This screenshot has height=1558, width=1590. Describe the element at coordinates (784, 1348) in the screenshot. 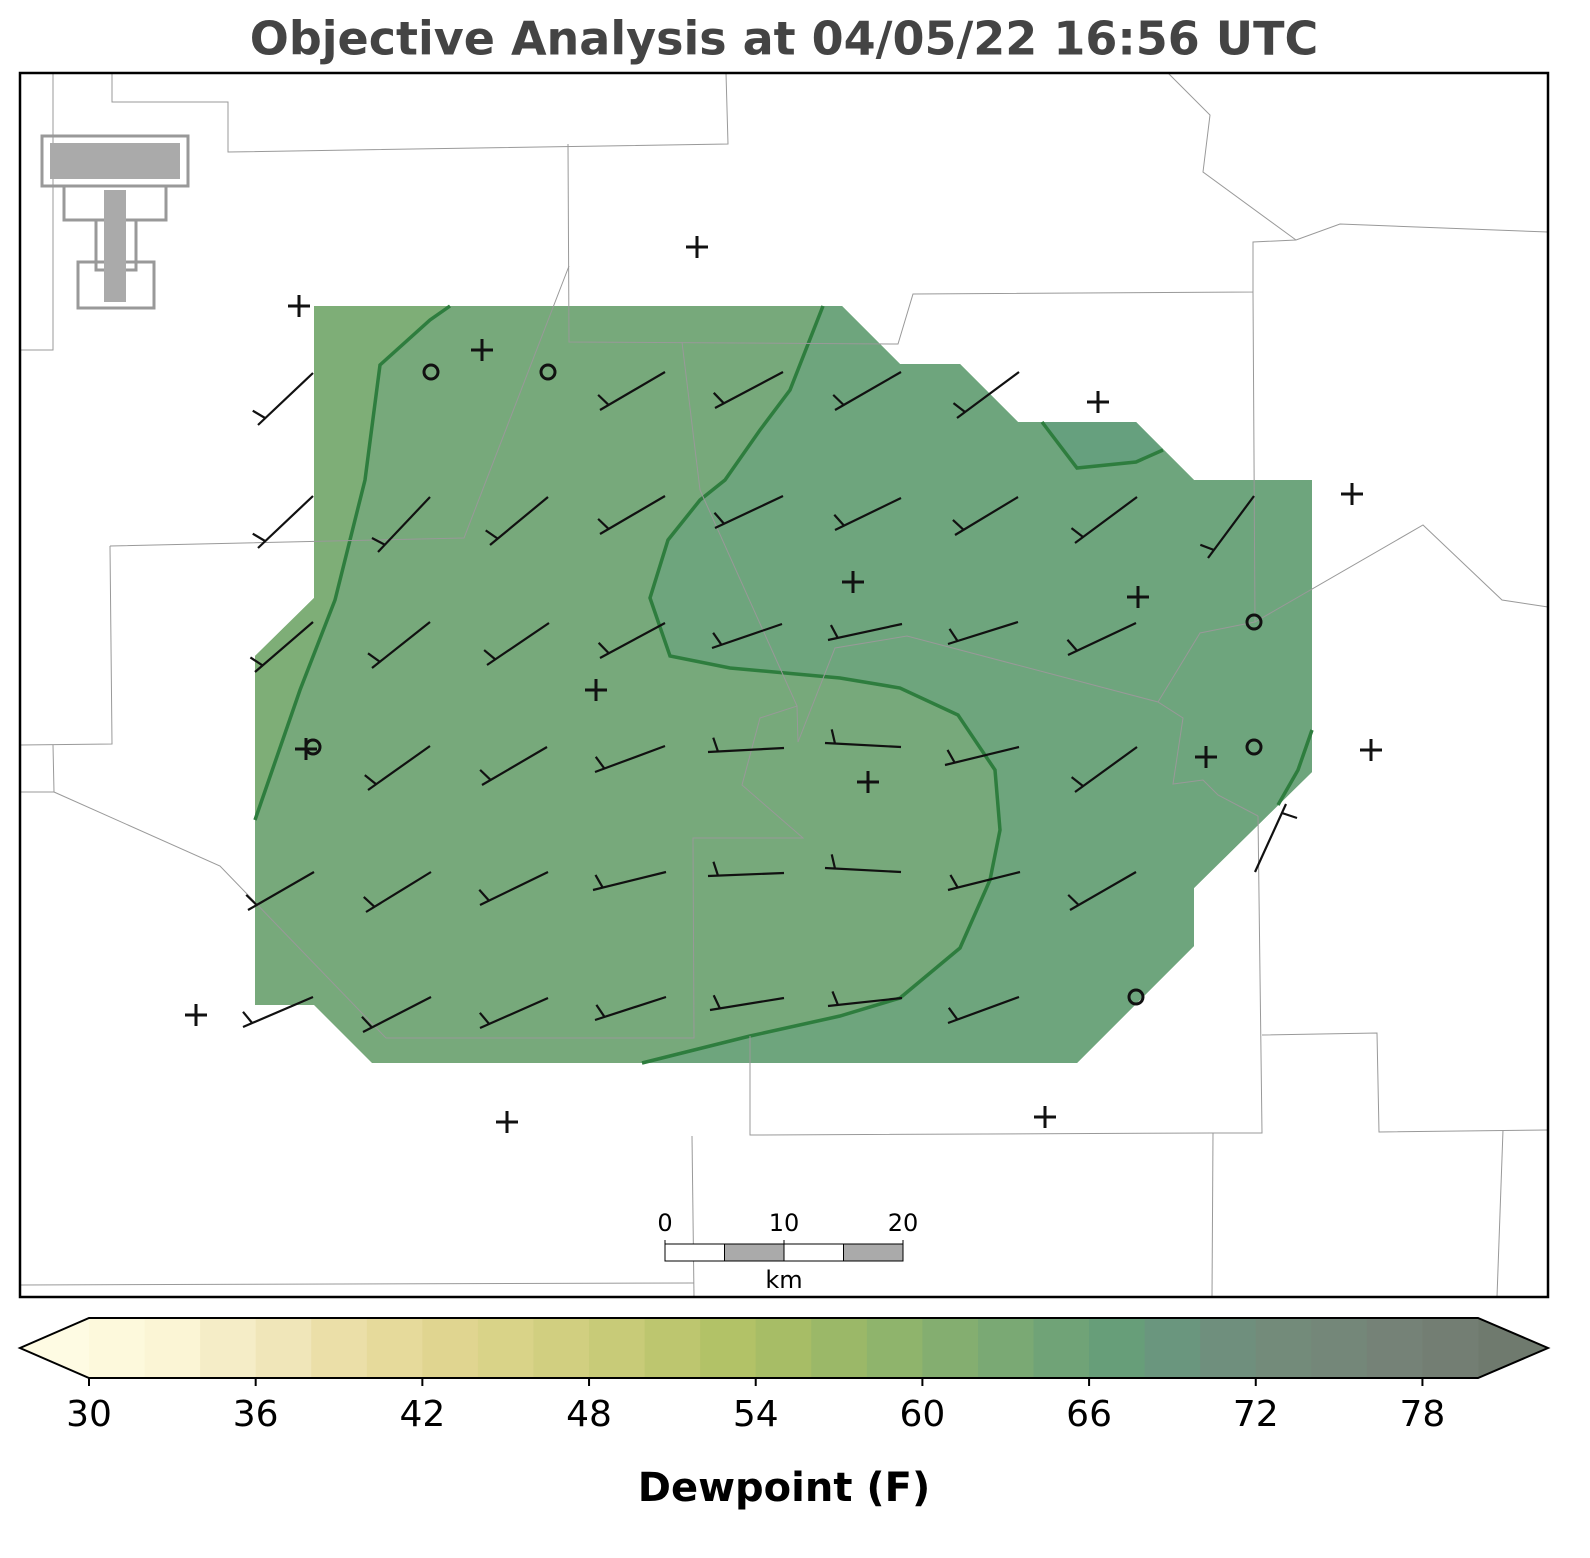

I see `colorbar-outline` at that location.